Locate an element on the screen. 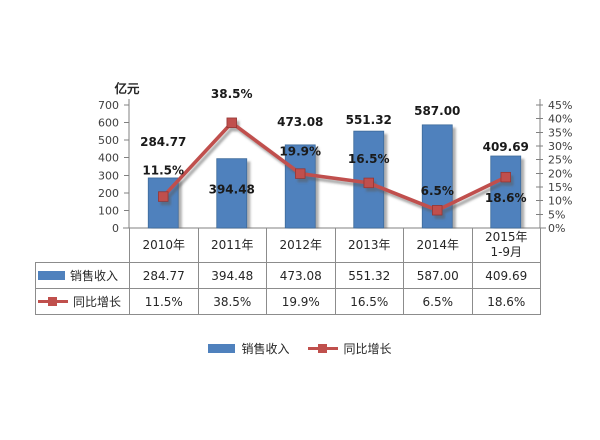 This screenshot has width=600, height=440. line-series is located at coordinates (334, 166).